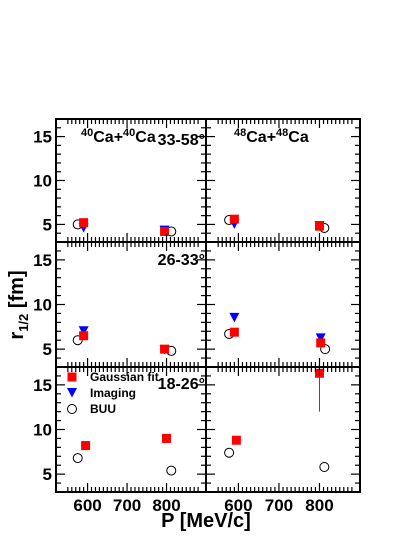 This screenshot has height=537, width=415. Describe the element at coordinates (72, 393) in the screenshot. I see `legend-marker-imaging` at that location.